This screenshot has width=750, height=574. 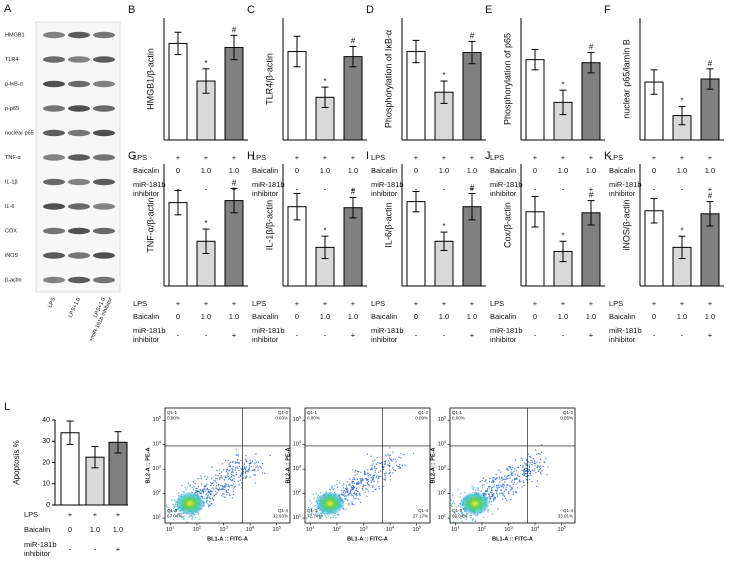 I want to click on x-tick-label: 104, so click(x=250, y=529).